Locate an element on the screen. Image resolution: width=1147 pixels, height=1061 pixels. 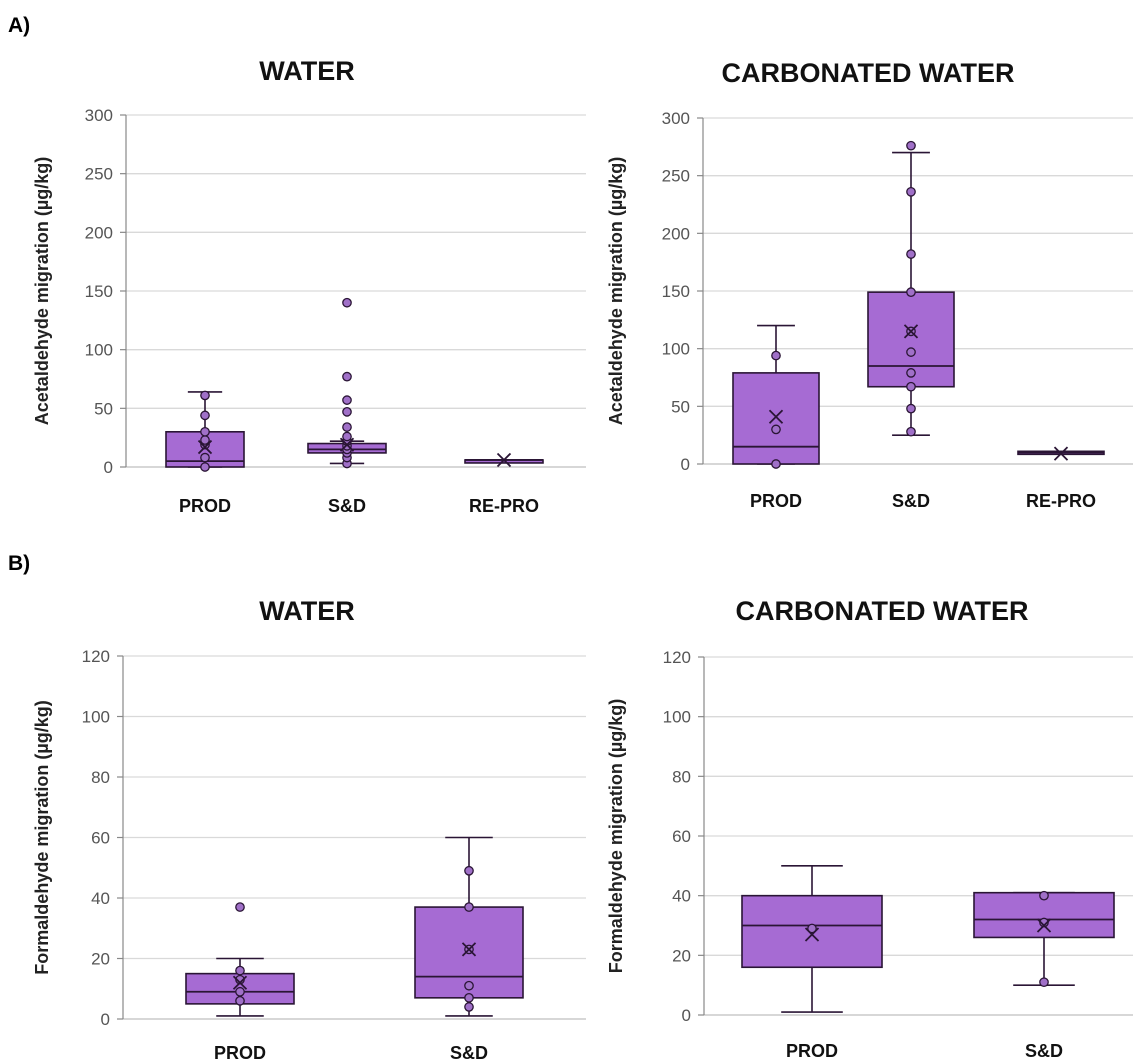
box-iqr is located at coordinates (776, 418).